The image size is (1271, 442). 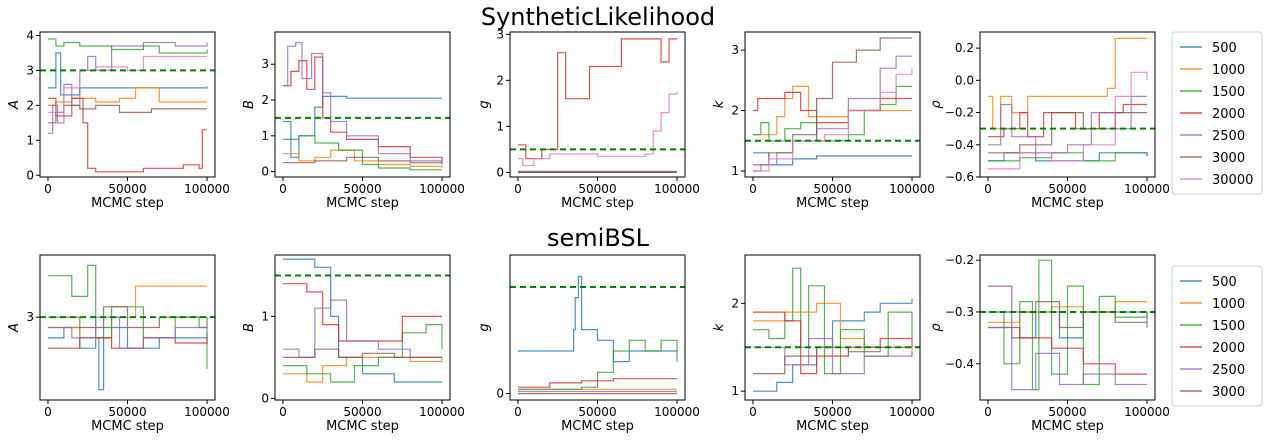 I want to click on y-tick-label: 0.2, so click(x=964, y=48).